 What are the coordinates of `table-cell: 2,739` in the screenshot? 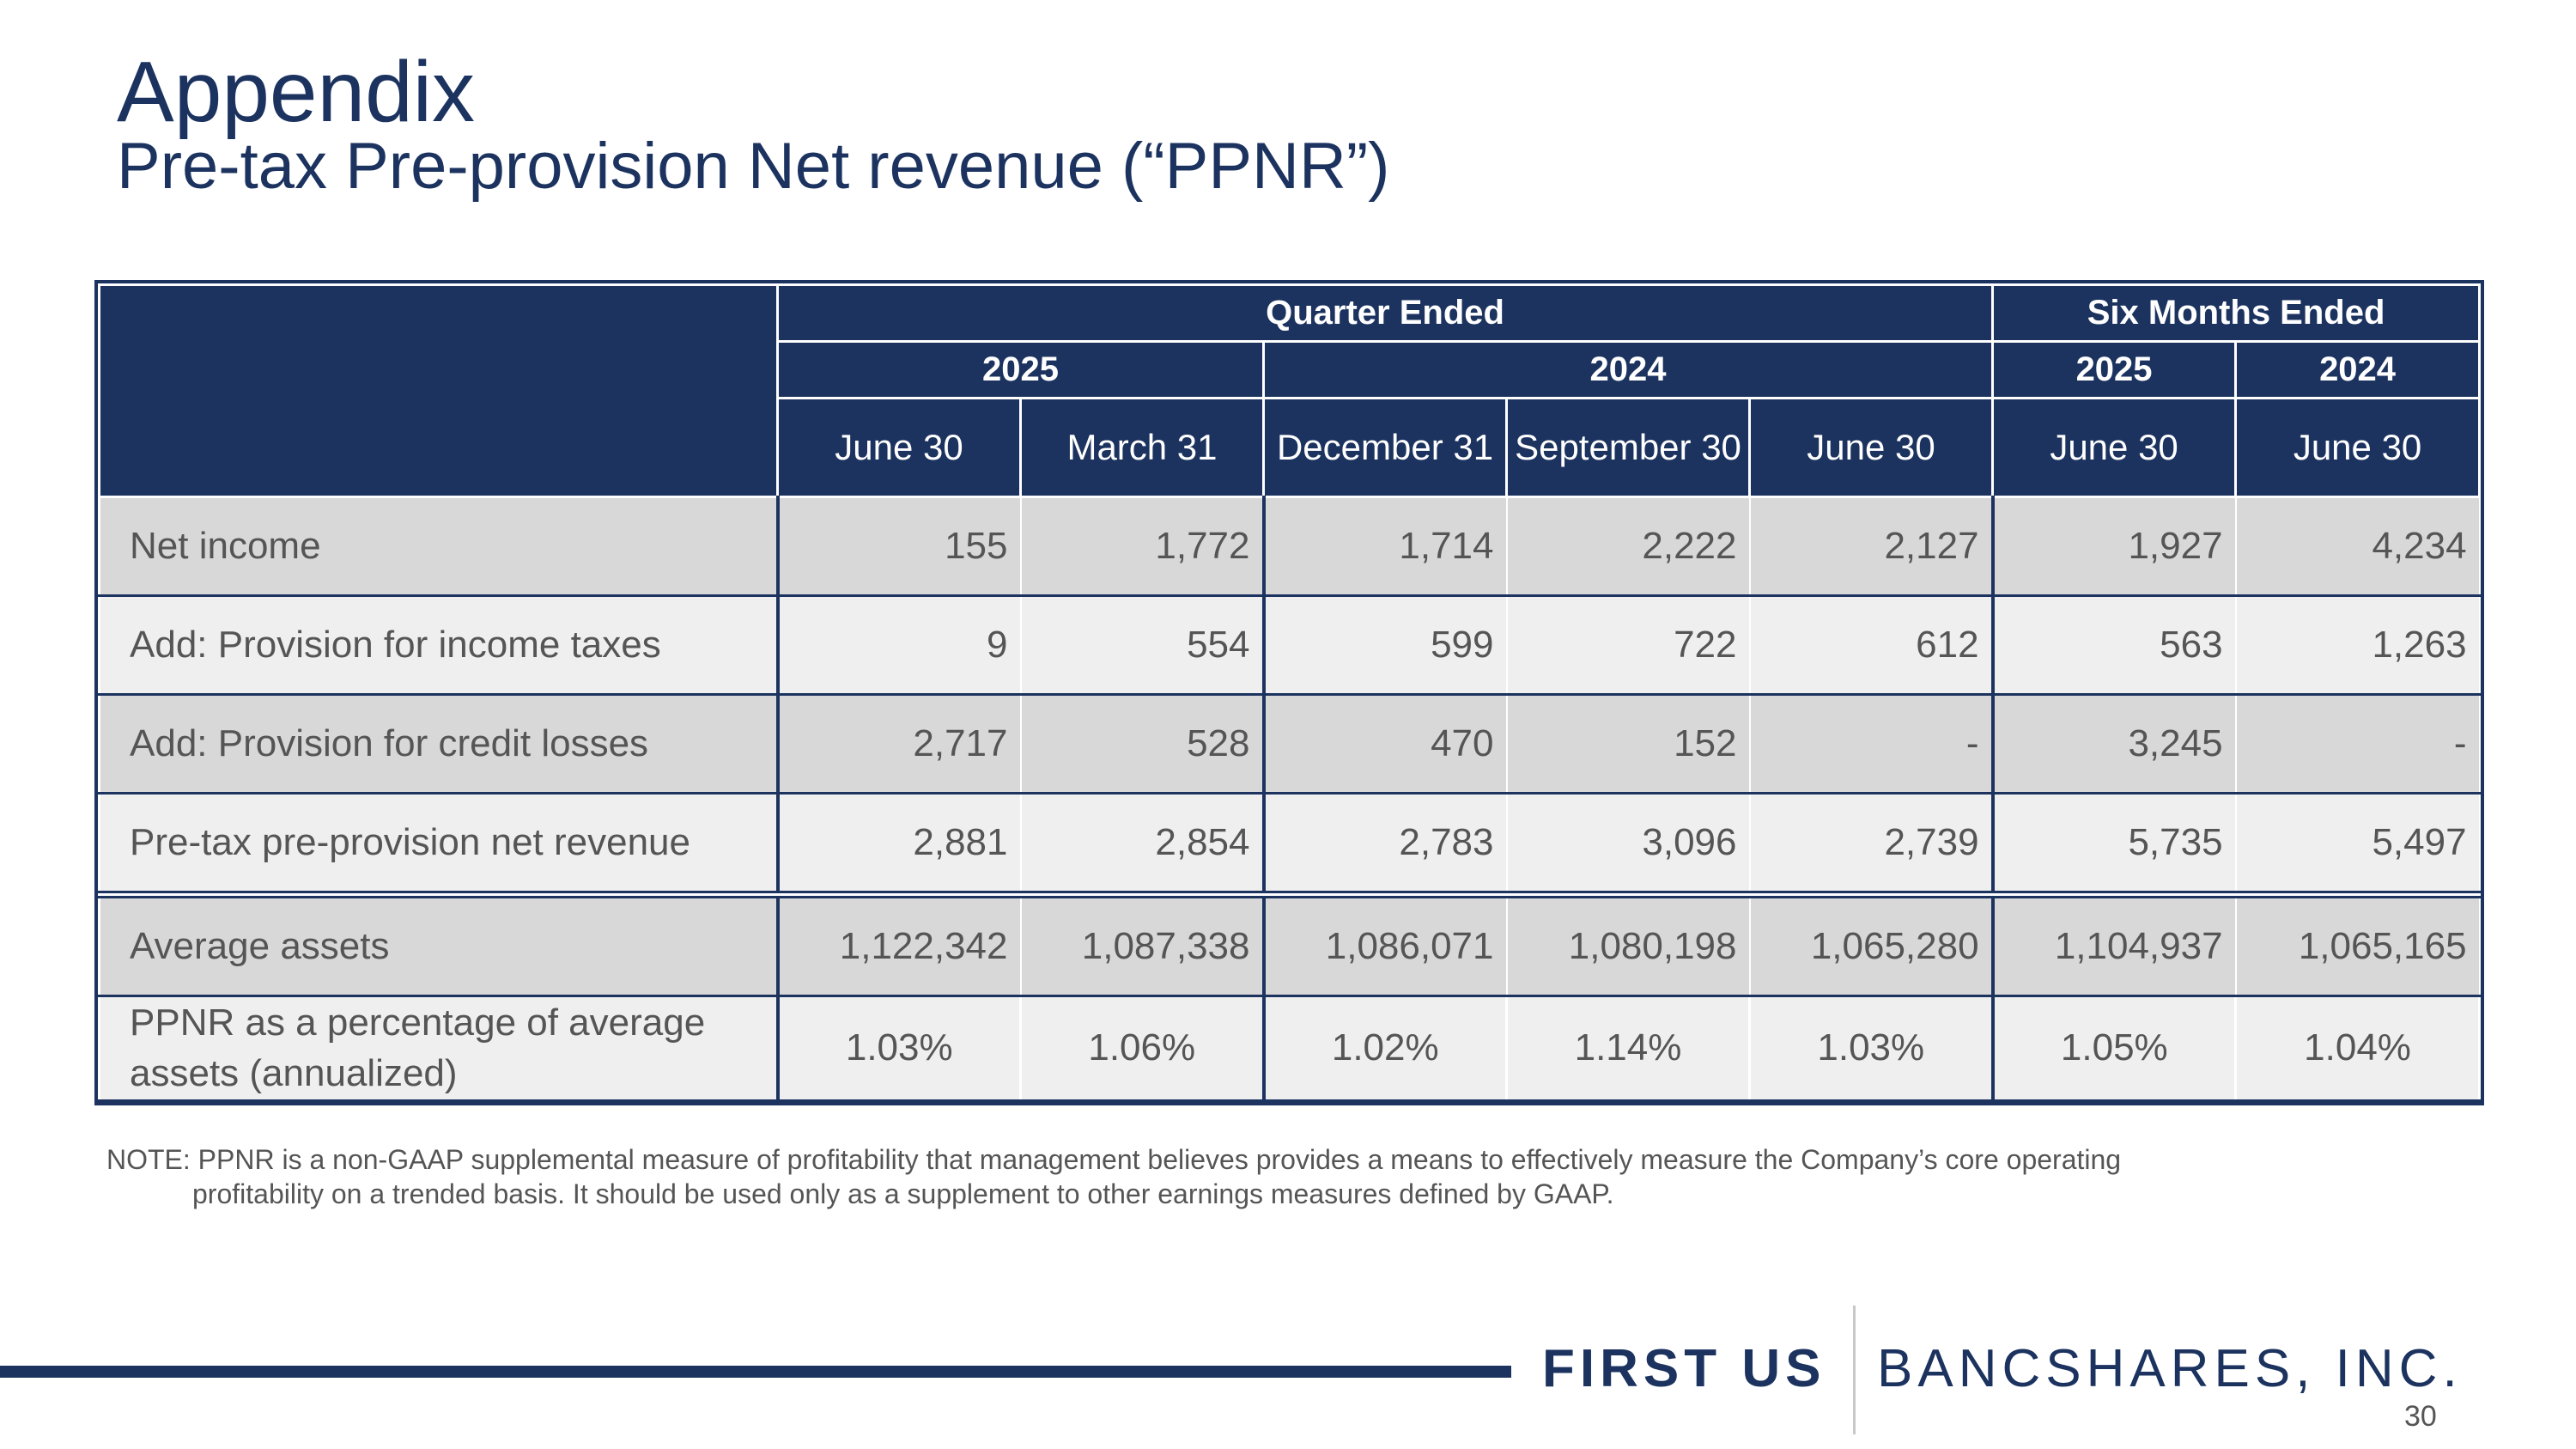 It's located at (1871, 844).